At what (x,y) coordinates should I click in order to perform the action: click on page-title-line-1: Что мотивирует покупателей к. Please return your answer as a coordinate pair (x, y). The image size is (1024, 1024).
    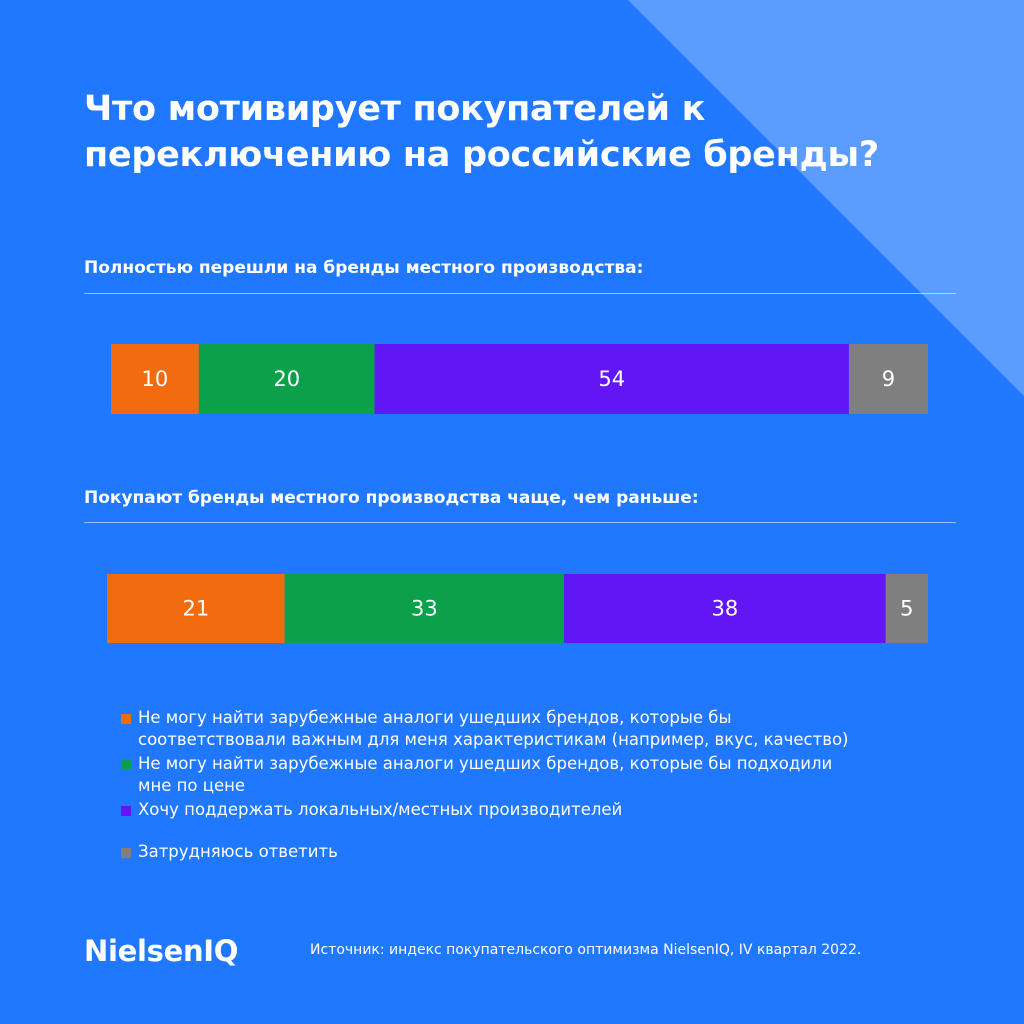
    Looking at the image, I should click on (395, 109).